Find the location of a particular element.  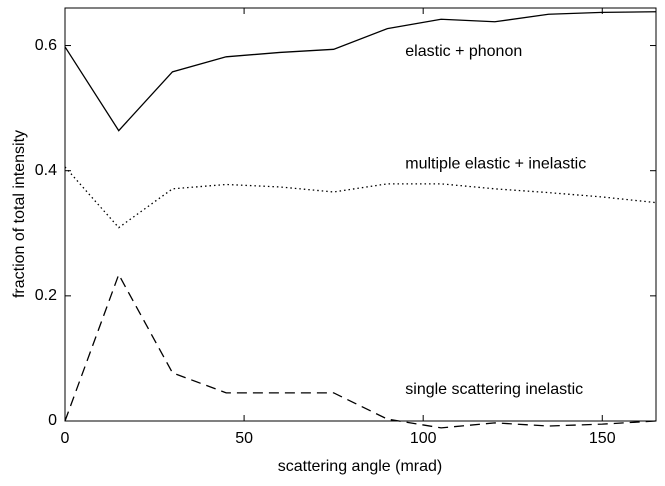

x-axis-label: scattering angle (mrad) is located at coordinates (360, 466).